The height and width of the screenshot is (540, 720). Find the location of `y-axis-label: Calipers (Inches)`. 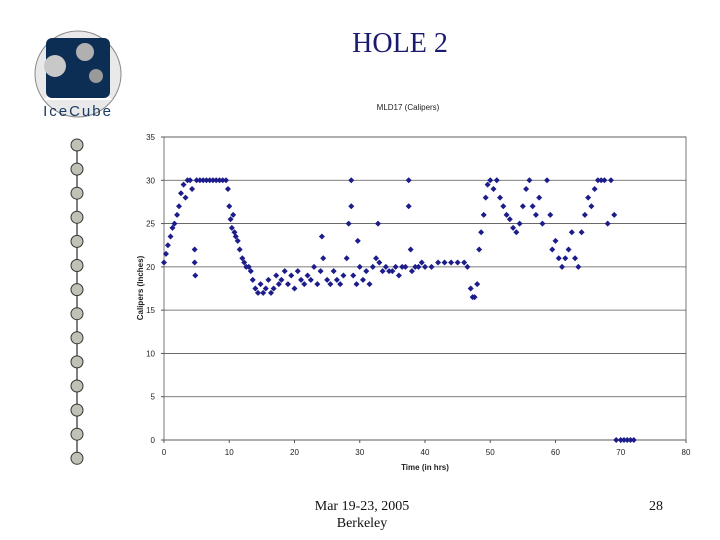

y-axis-label: Calipers (Inches) is located at coordinates (140, 287).